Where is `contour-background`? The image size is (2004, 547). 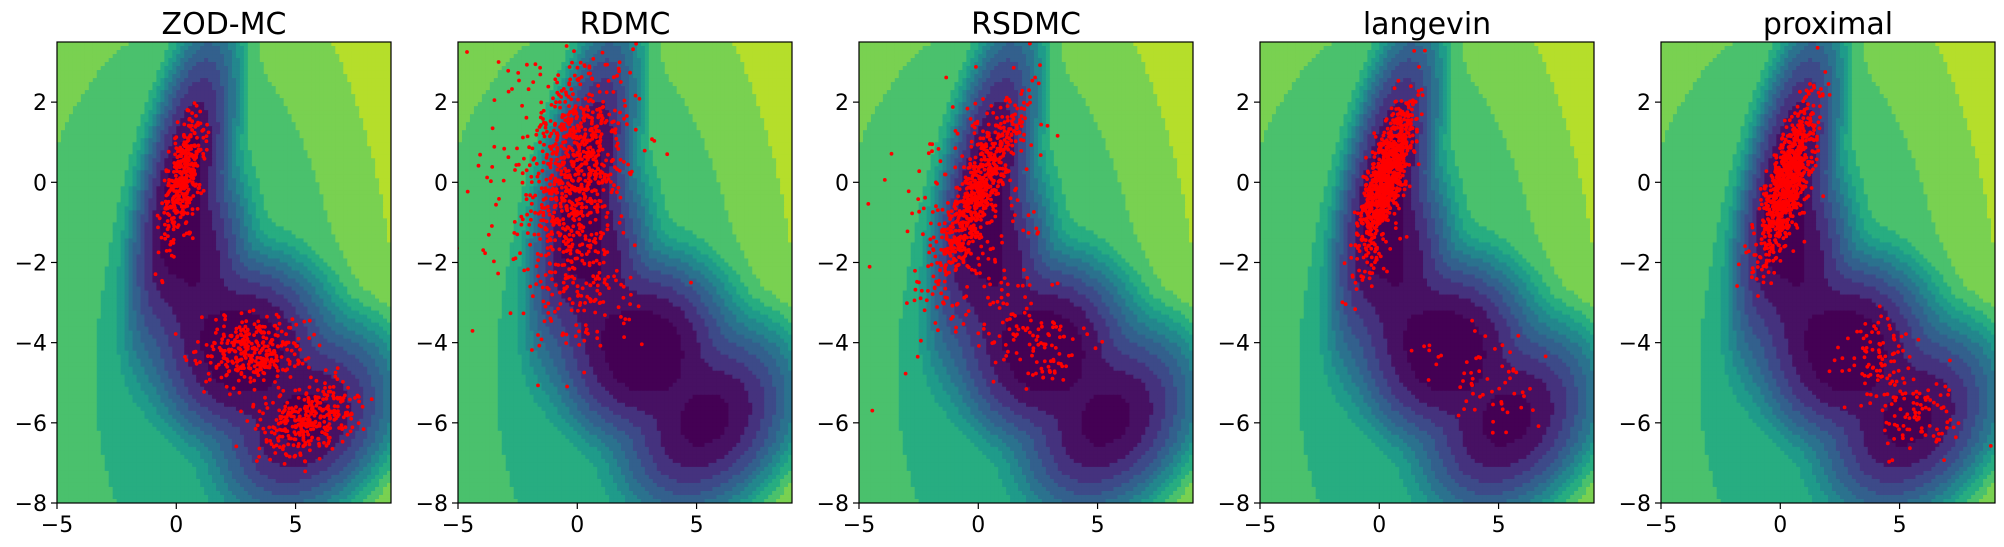
contour-background is located at coordinates (625, 272).